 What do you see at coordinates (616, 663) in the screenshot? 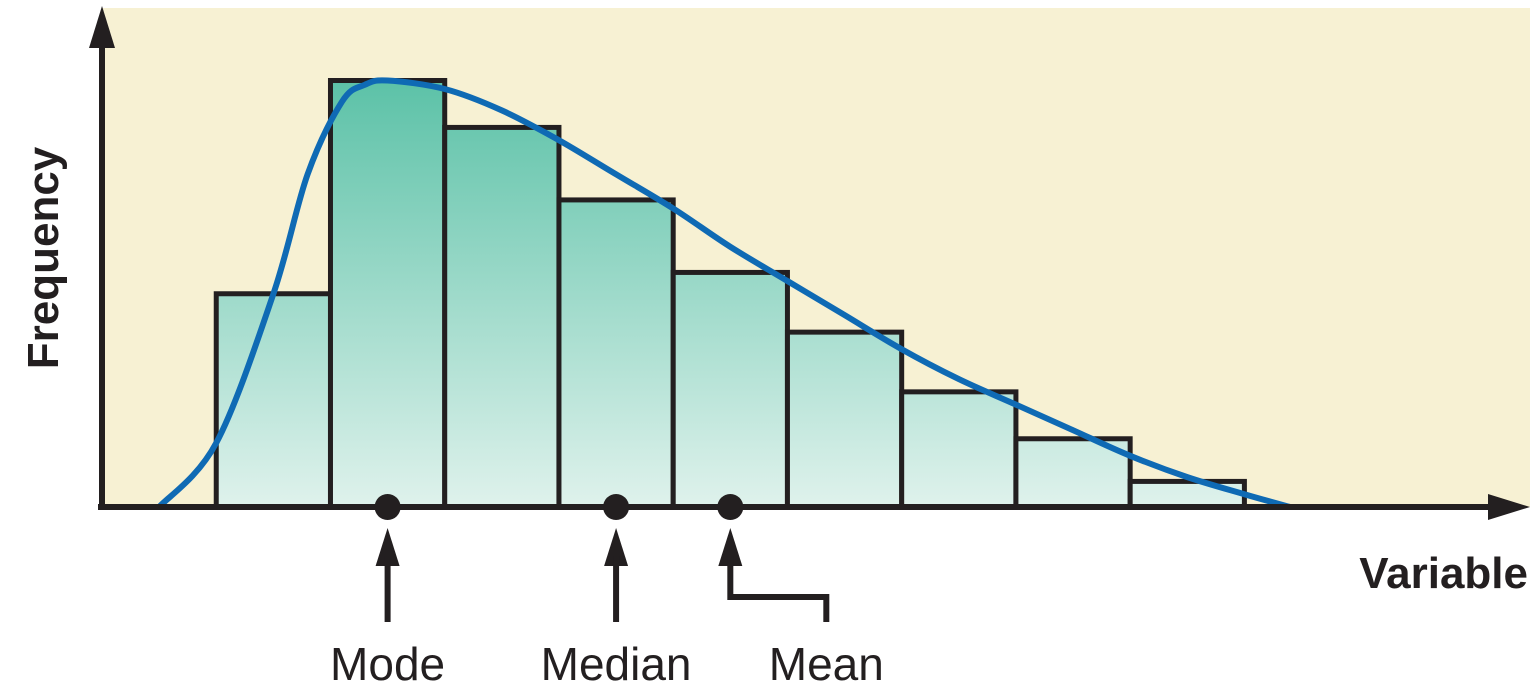
I see `median-label: Median` at bounding box center [616, 663].